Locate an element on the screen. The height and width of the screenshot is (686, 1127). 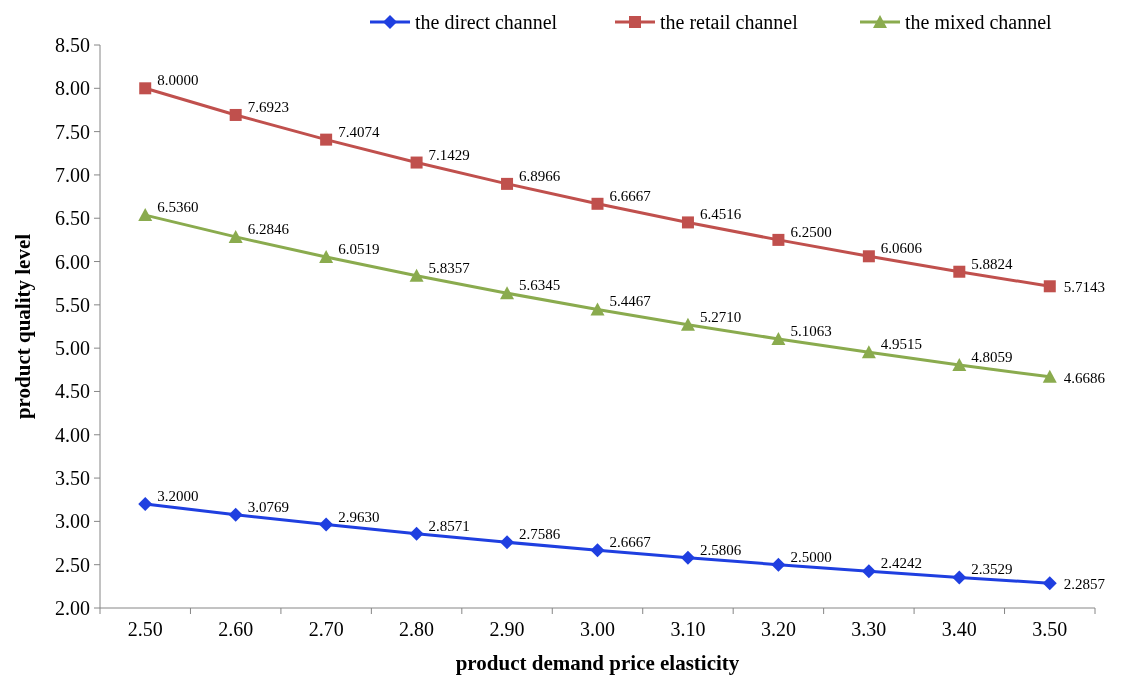
y-axis-title: product quality level is located at coordinates (23, 326).